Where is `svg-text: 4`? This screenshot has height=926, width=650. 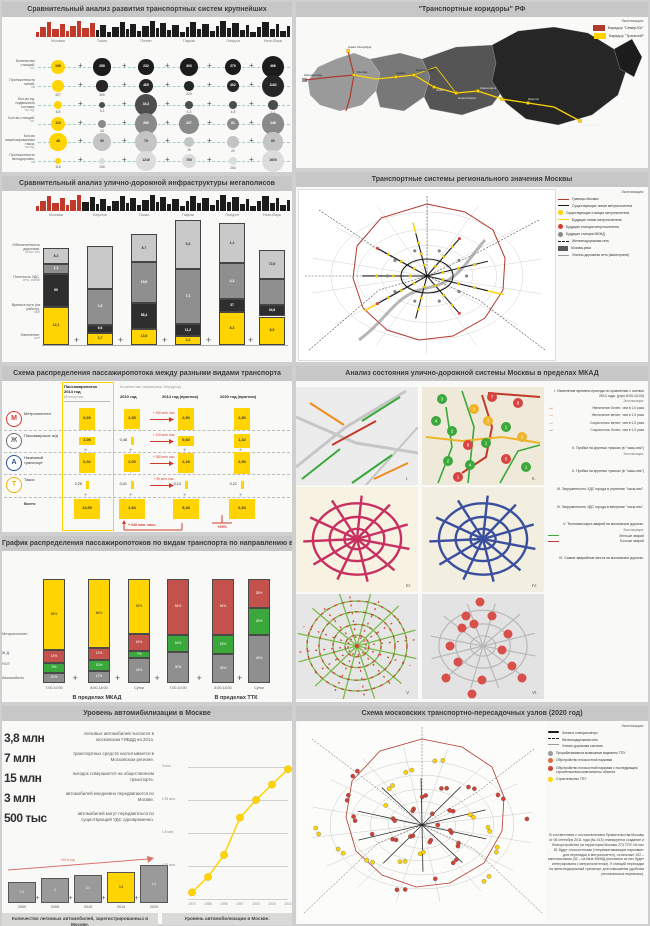
svg-text: 4 is located at coordinates (436, 421).